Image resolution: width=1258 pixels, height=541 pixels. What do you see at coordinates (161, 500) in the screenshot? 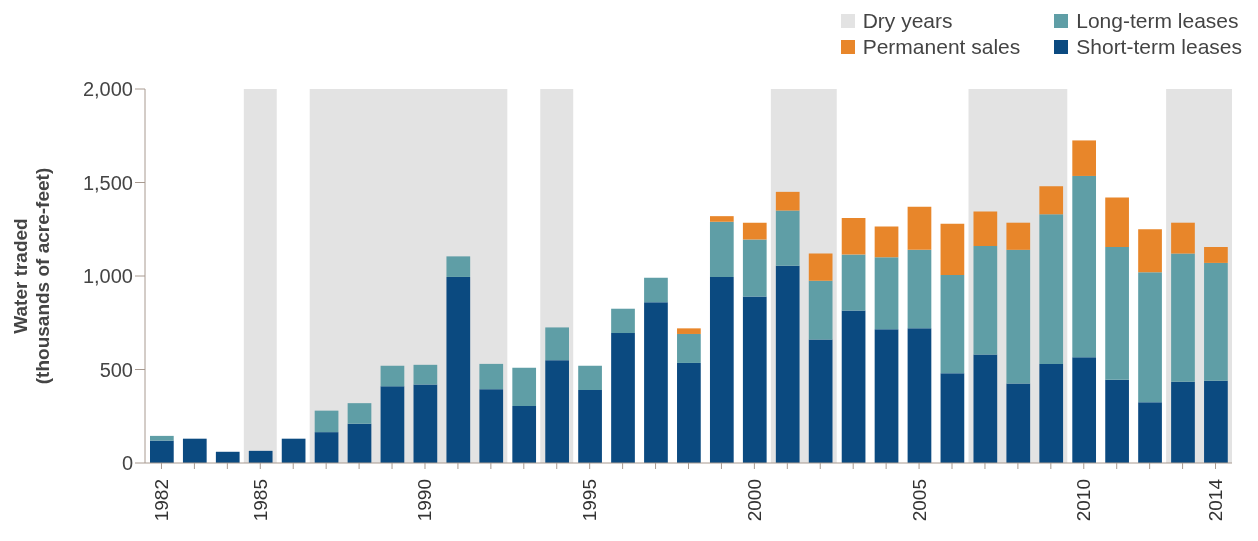
I see `x-tick-label: 1982` at bounding box center [161, 500].